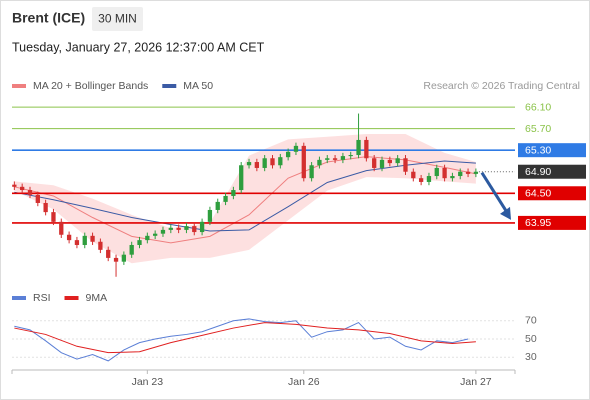 This screenshot has height=400, width=590. Describe the element at coordinates (538, 107) in the screenshot. I see `level-label: 66.10` at that location.